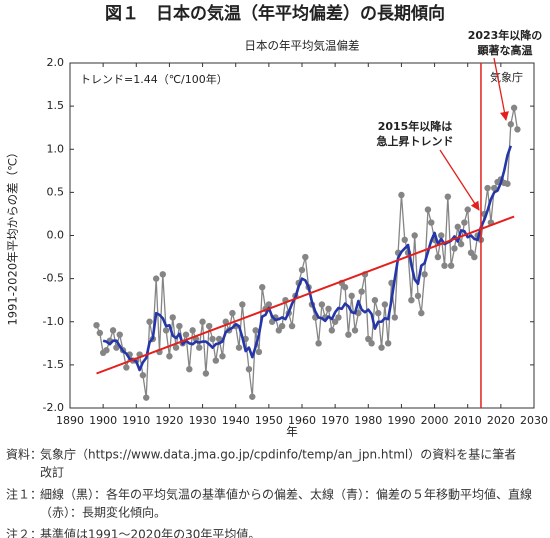 This screenshot has height=538, width=550. I want to click on x-tick-label: 1890, so click(70, 420).